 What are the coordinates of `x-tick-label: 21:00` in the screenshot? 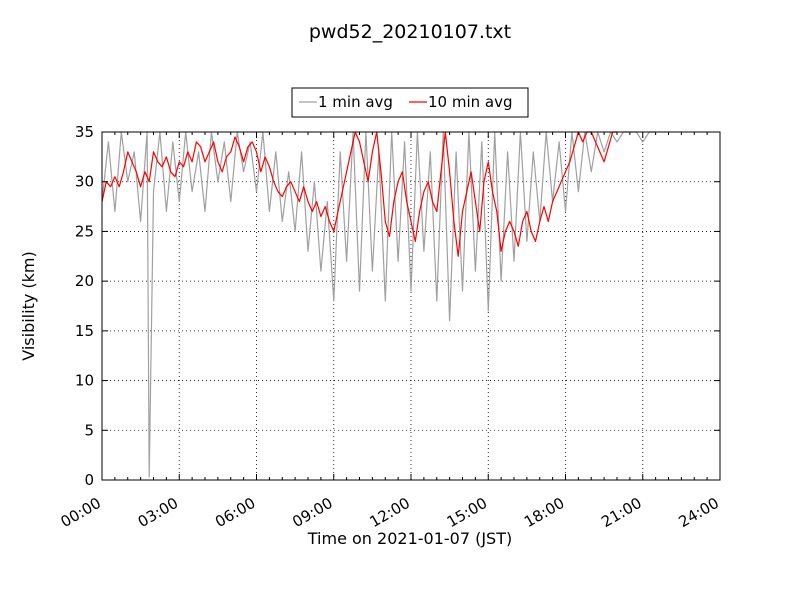 It's located at (621, 512).